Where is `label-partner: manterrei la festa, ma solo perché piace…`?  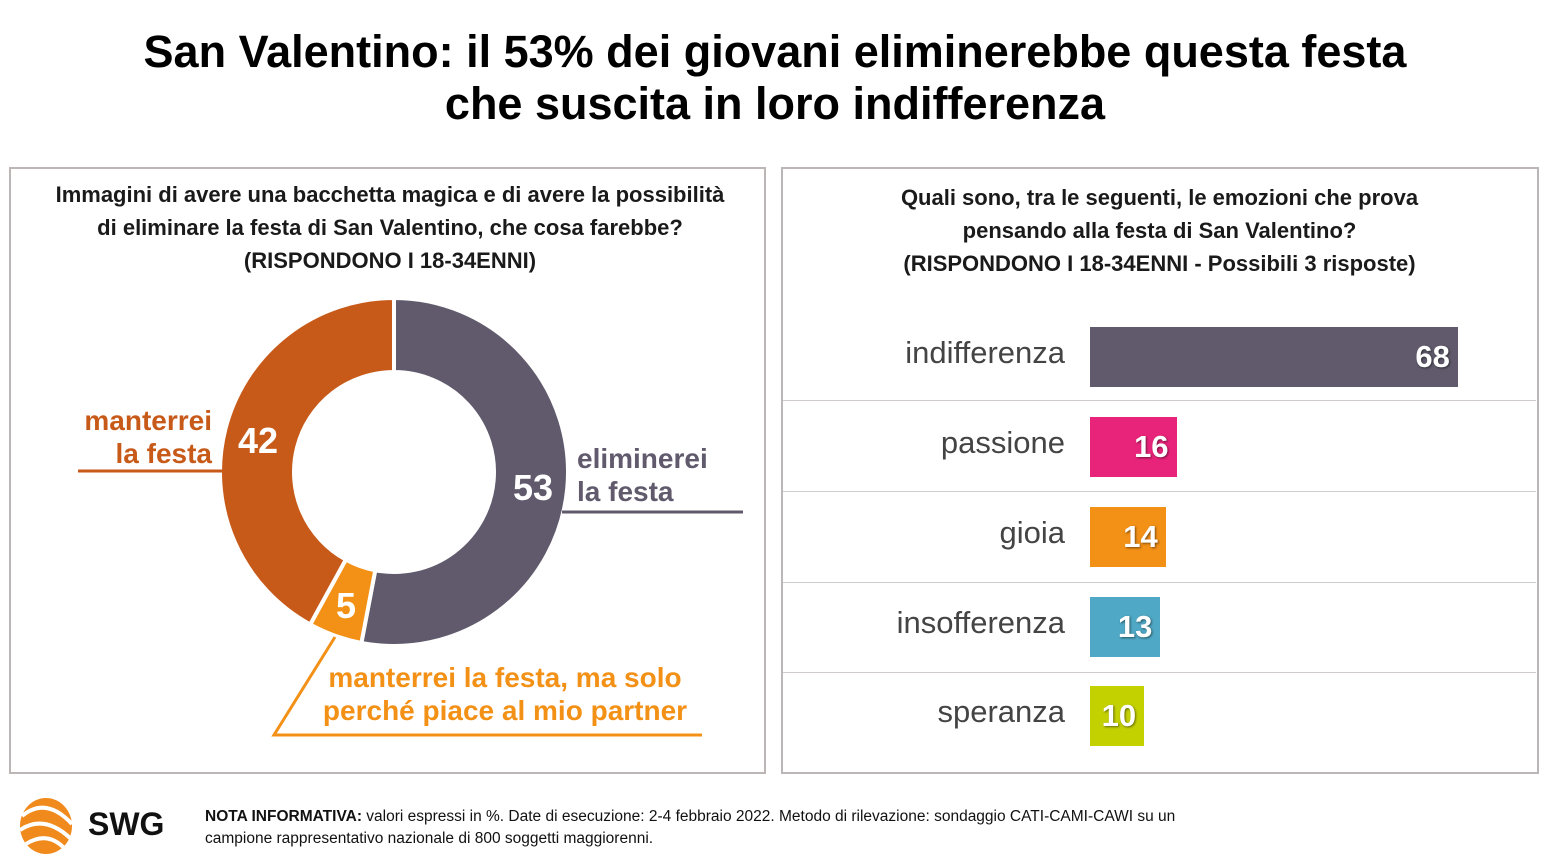
label-partner: manterrei la festa, ma solo perché piace… is located at coordinates (505, 694).